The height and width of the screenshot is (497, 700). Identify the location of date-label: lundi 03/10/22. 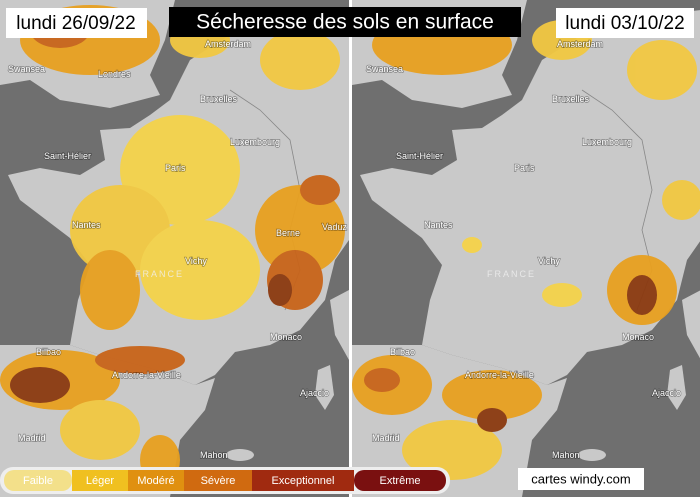
(624, 23).